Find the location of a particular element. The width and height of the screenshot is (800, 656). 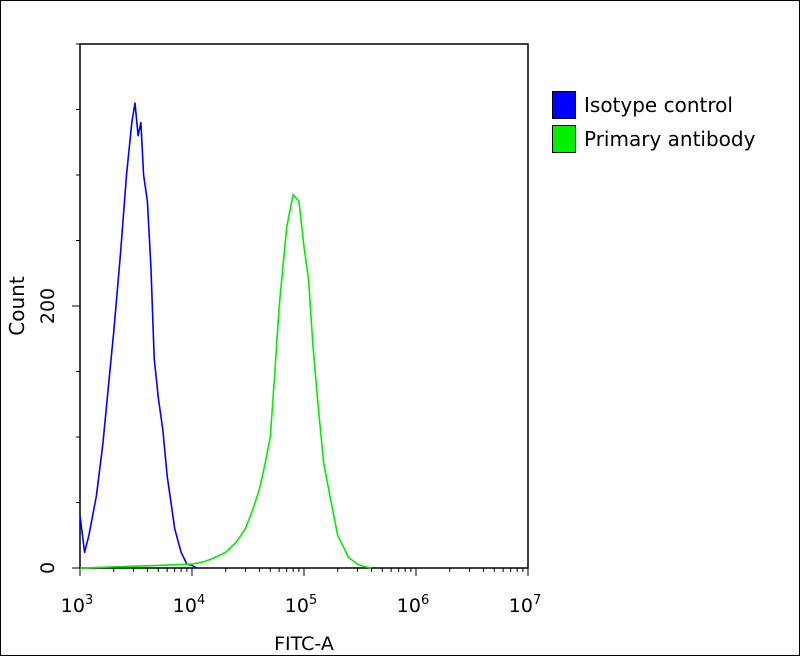

x-tick-label: 10⁷ is located at coordinates (525, 605).